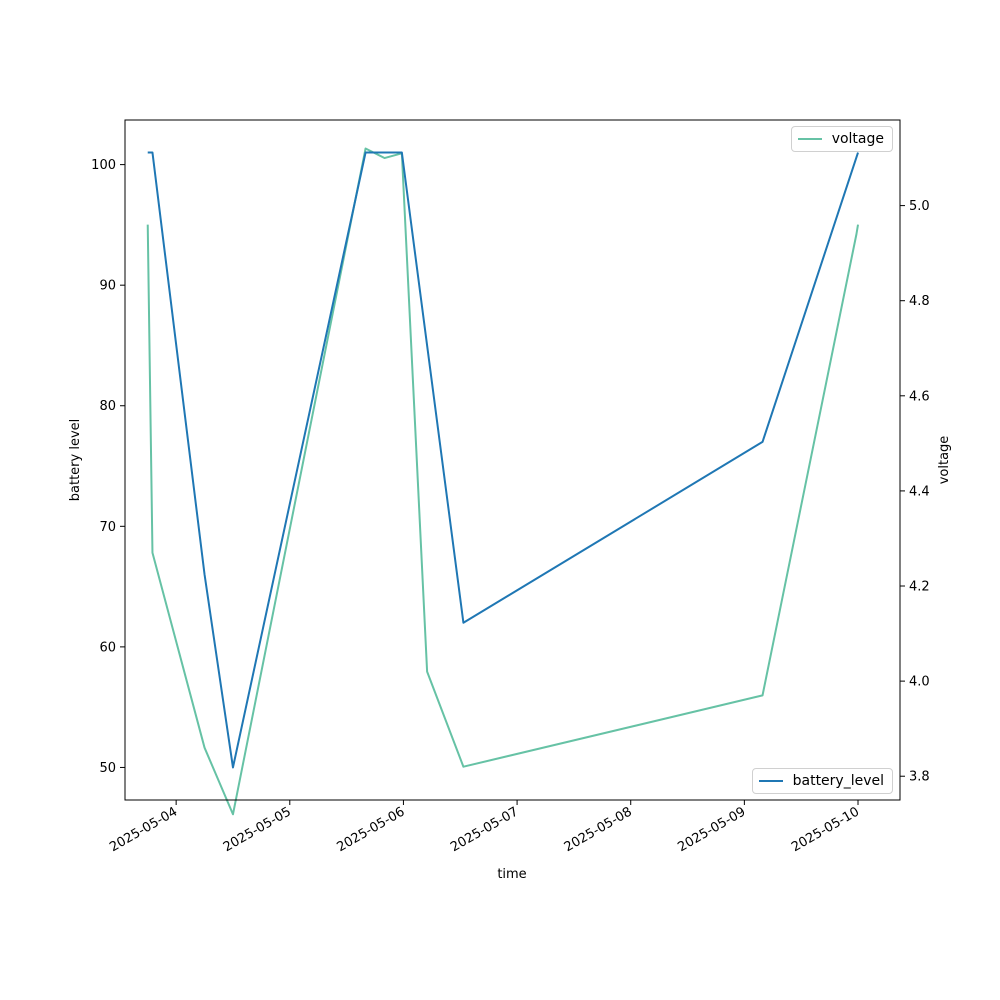 The height and width of the screenshot is (1000, 1000). Describe the element at coordinates (108, 467) in the screenshot. I see `left-y-axis: 50 60 70 80 90 100` at that location.